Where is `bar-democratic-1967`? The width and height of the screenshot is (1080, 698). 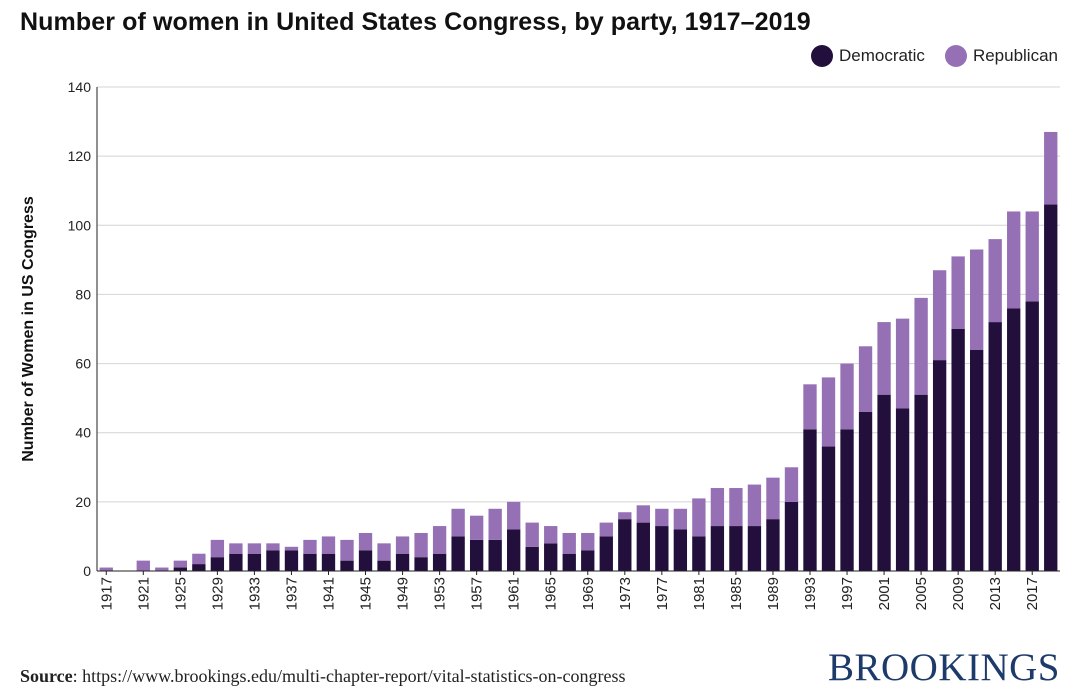
bar-democratic-1967 is located at coordinates (569, 562).